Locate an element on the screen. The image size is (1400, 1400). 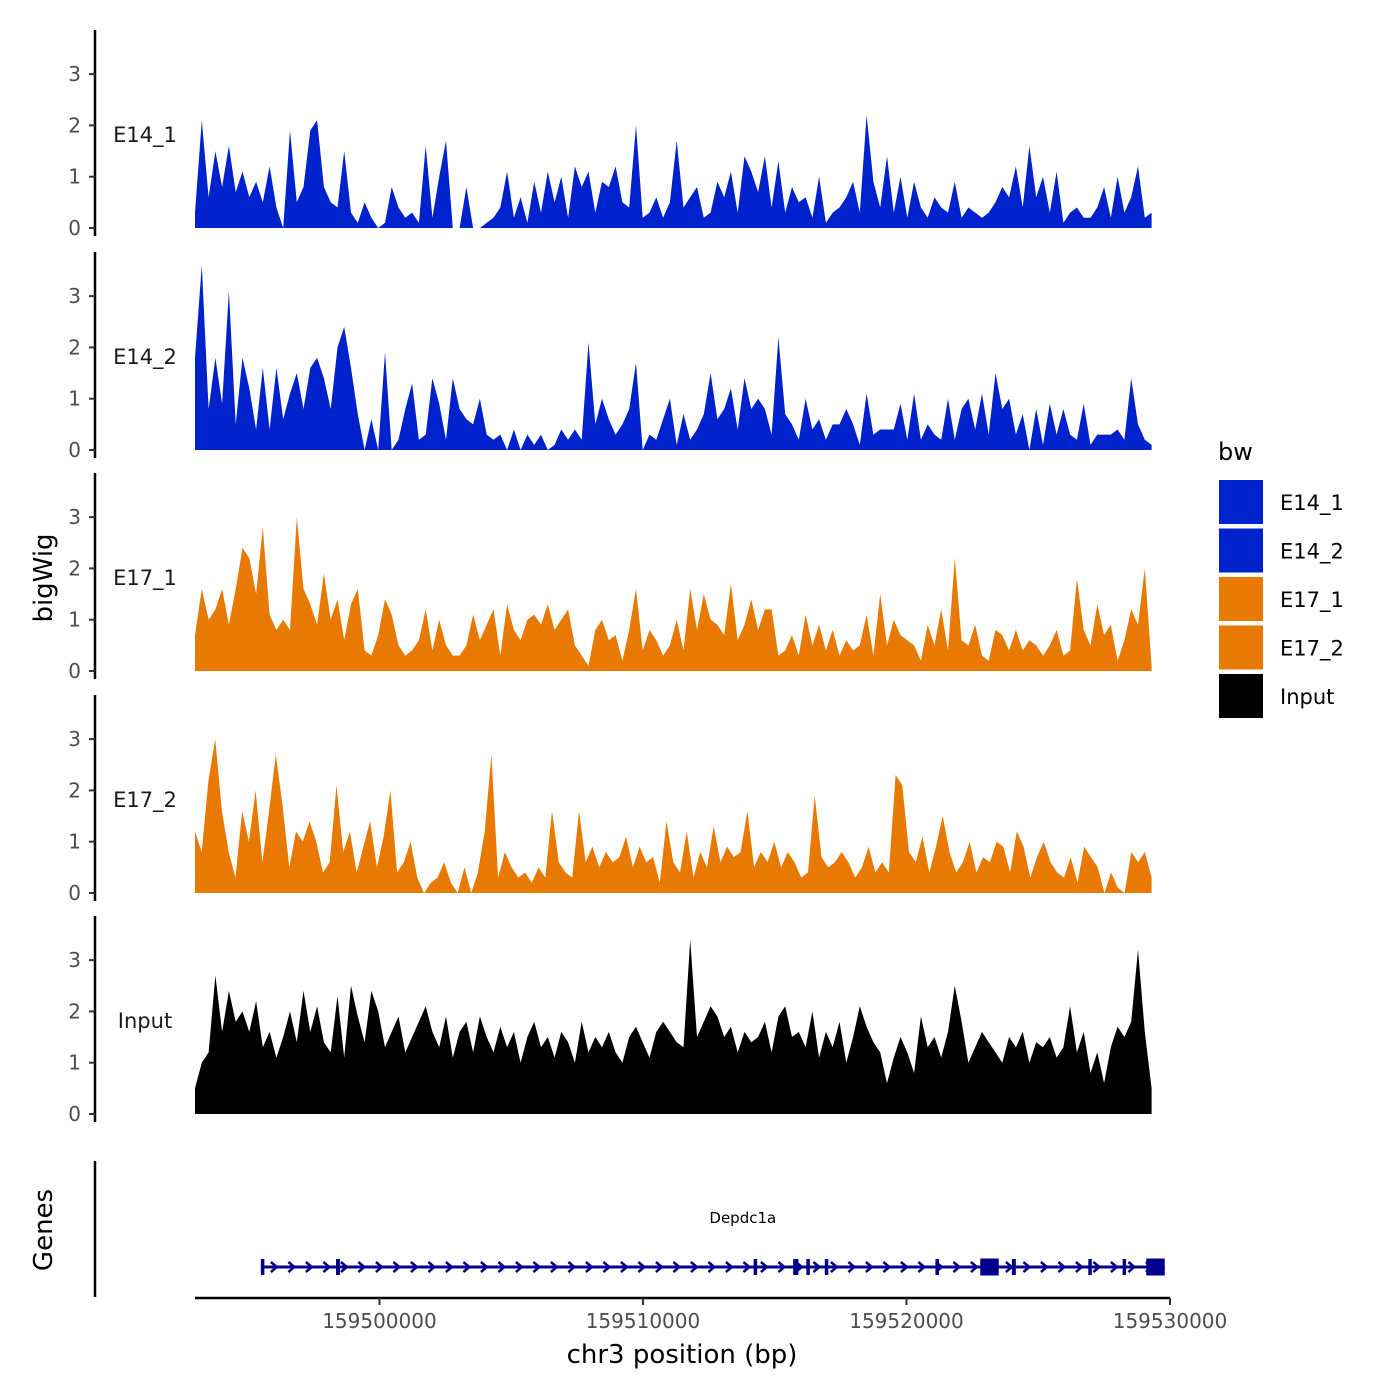
signal-area-input is located at coordinates (673, 1026).